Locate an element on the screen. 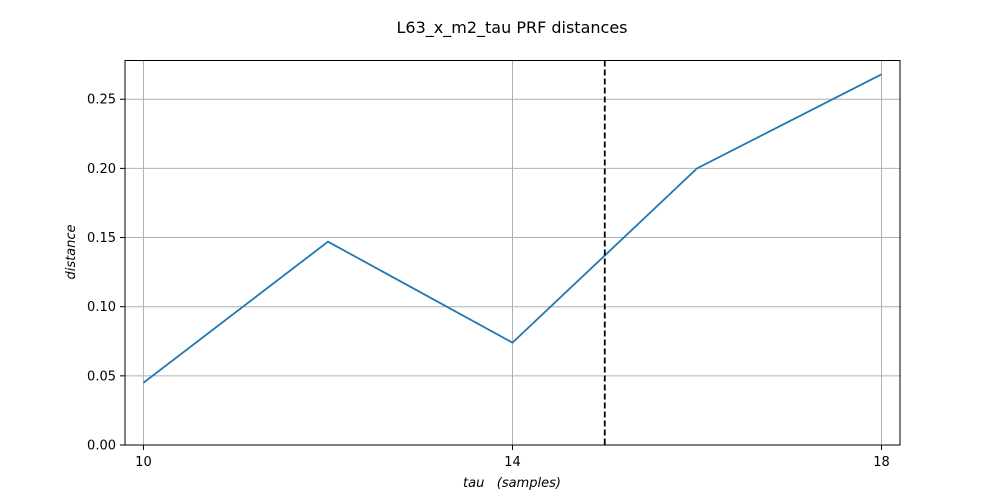  x-tick-label: 18 is located at coordinates (881, 462).